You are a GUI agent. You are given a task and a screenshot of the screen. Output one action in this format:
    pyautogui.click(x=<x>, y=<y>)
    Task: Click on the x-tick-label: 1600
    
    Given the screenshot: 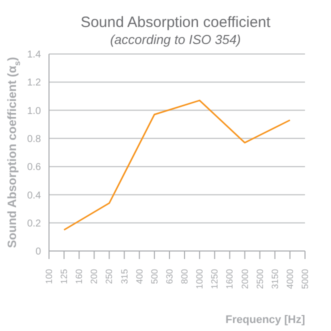 What is the action you would take?
    pyautogui.click(x=229, y=279)
    